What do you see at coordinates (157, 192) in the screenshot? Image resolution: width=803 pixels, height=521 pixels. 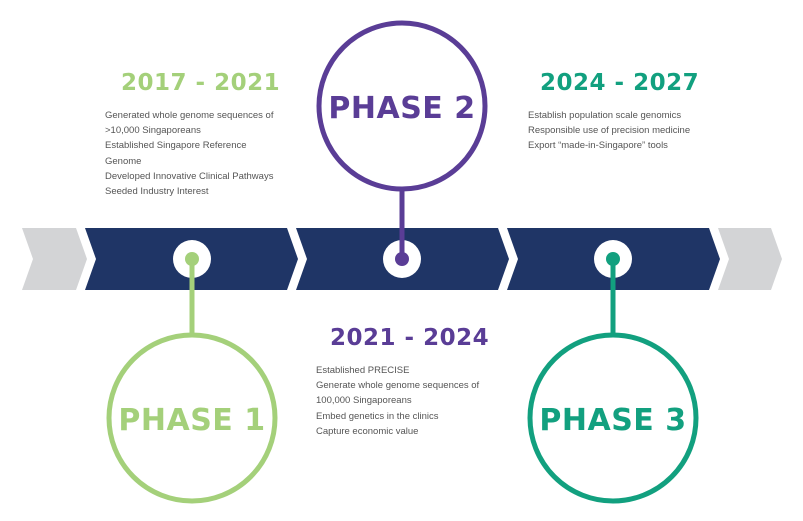 I see `phase-1-item: Seeded Industry Interest` at bounding box center [157, 192].